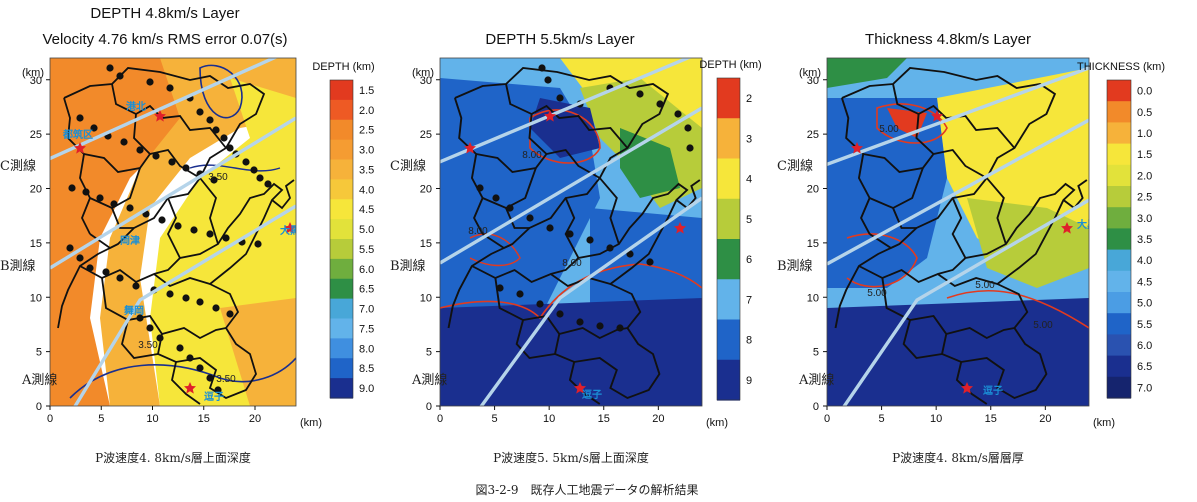  I want to click on colorbar-label: 3.0, so click(366, 151).